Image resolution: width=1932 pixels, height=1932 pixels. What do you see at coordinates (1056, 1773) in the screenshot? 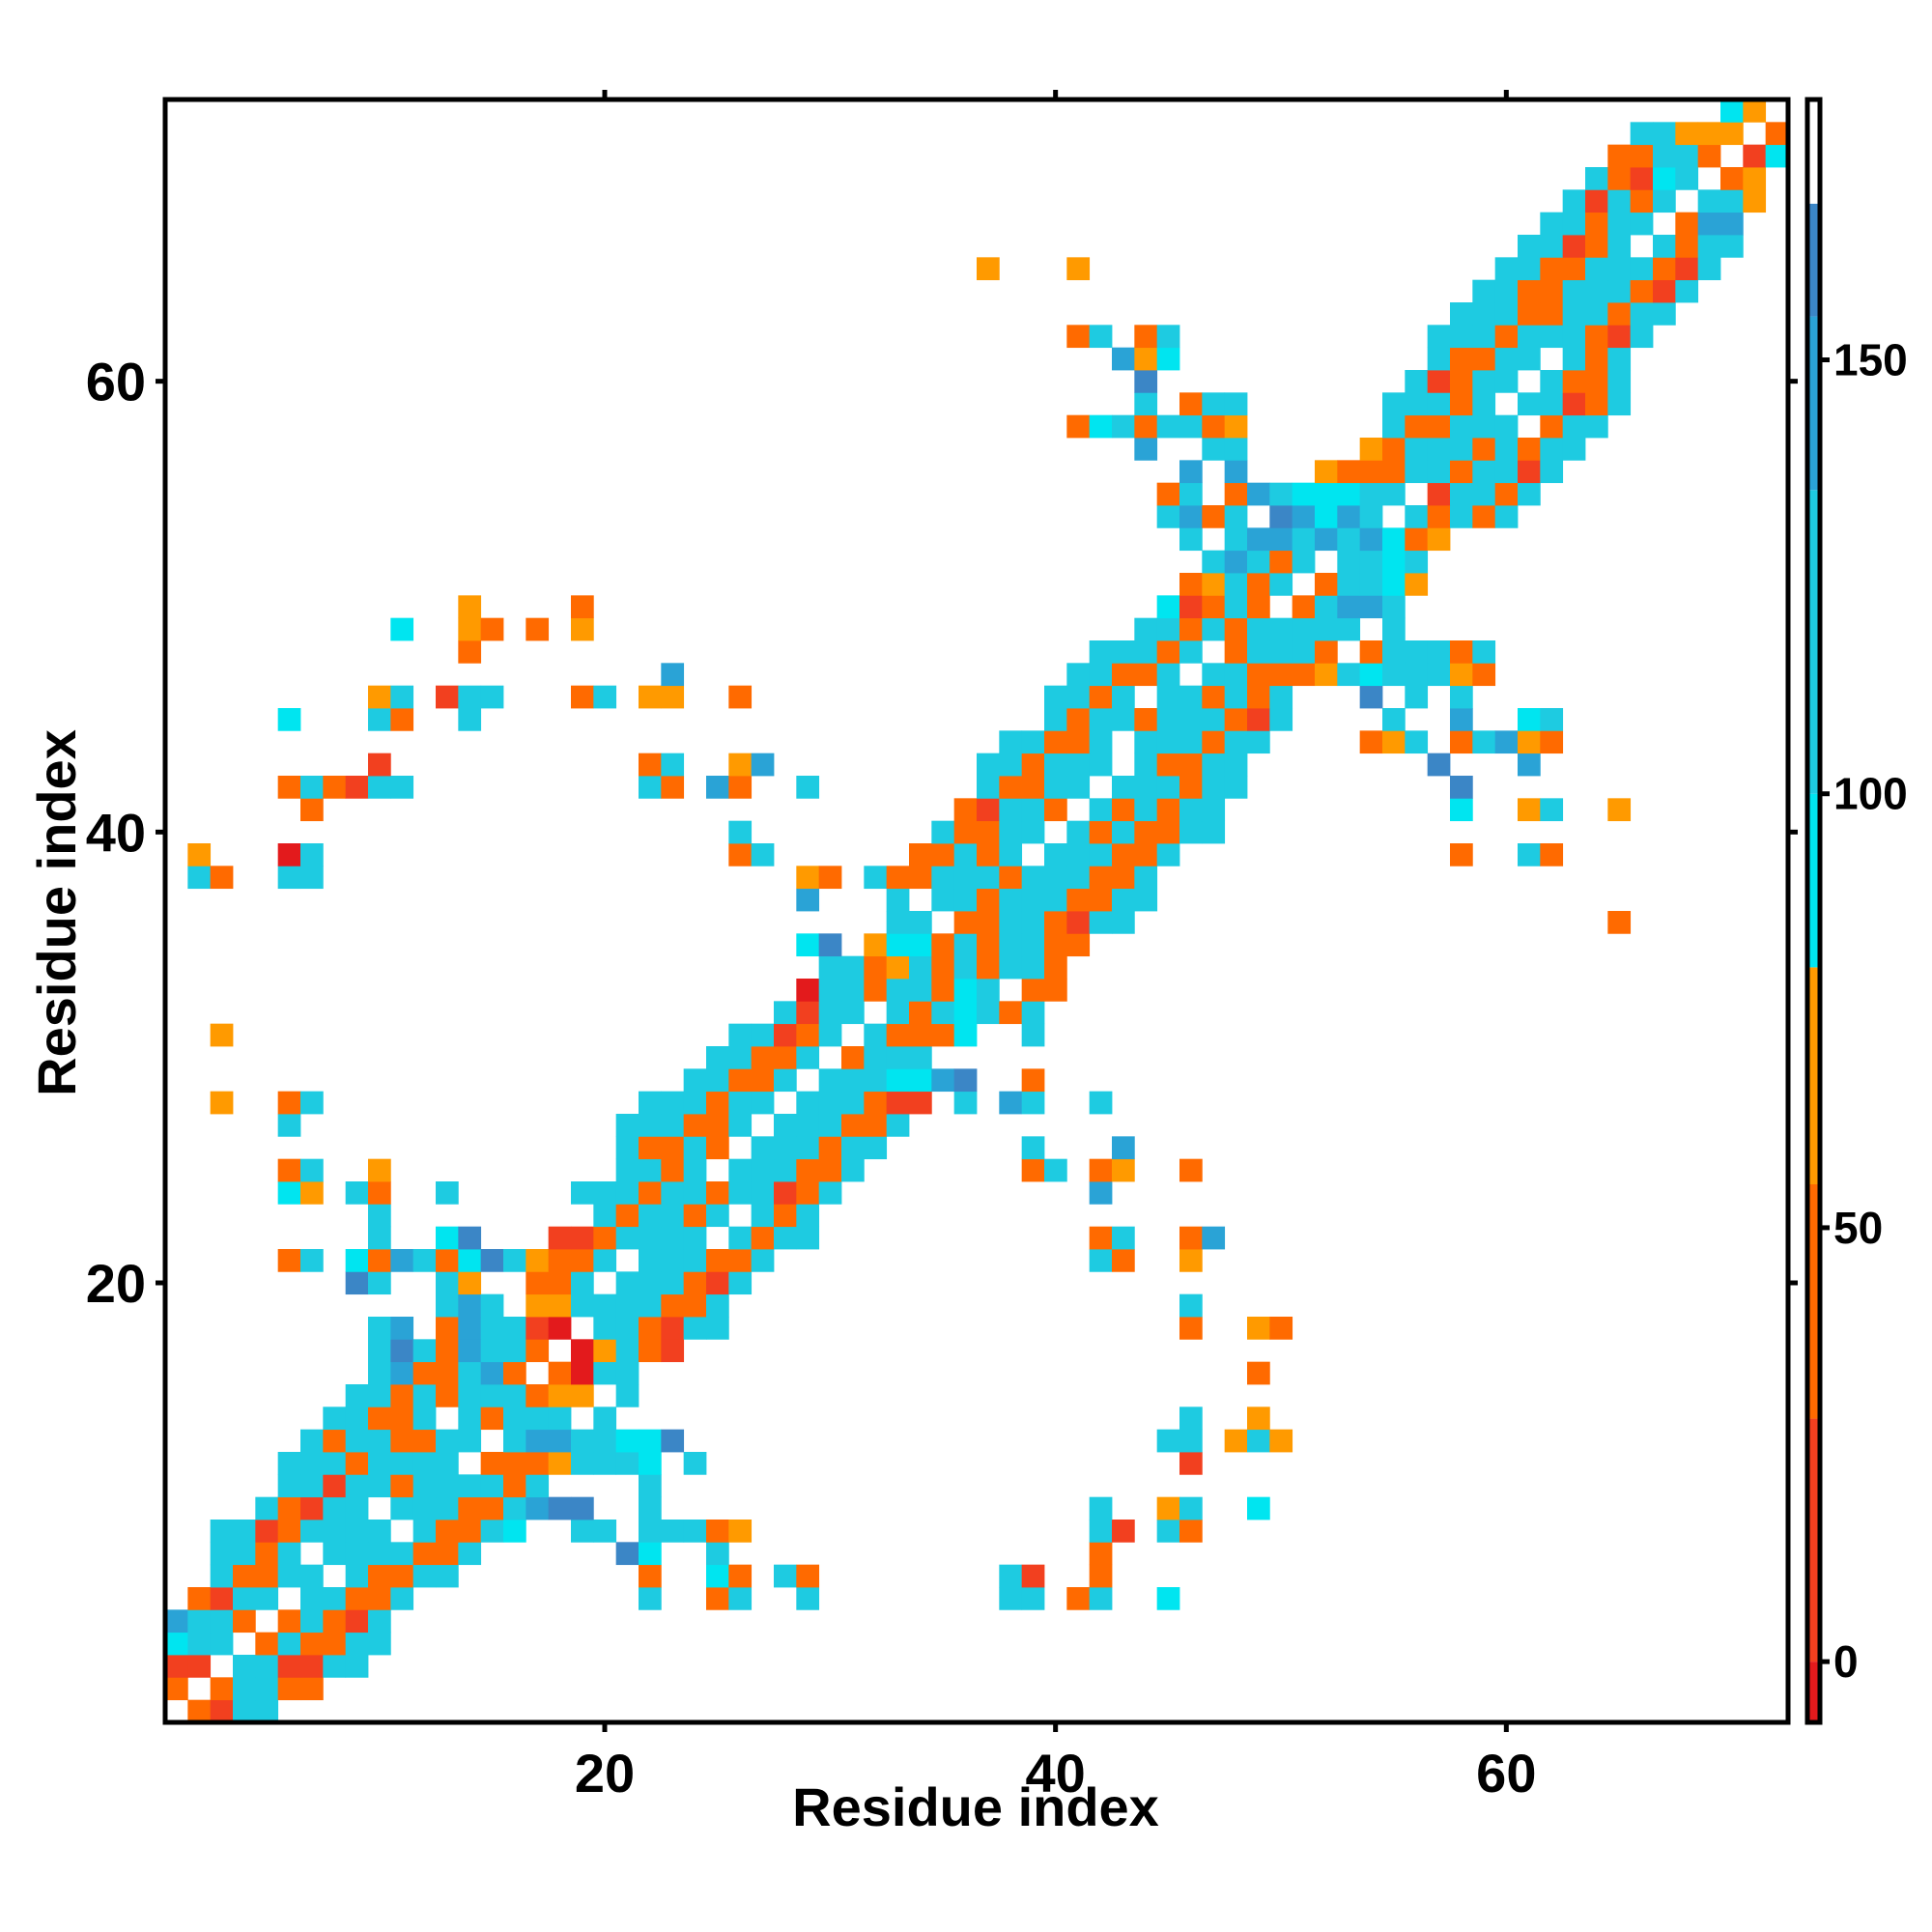
I see `x-tick-label: 40` at bounding box center [1056, 1773].